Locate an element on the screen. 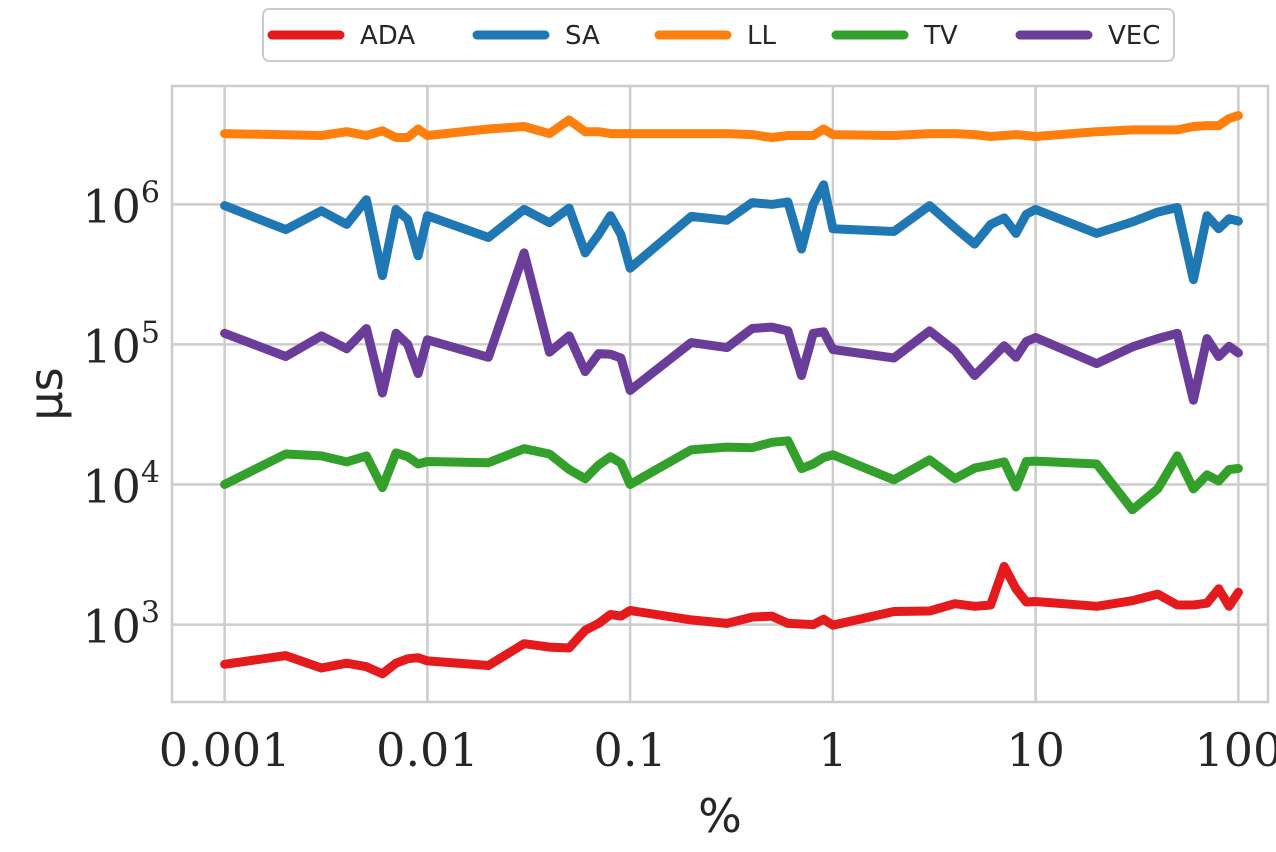 This screenshot has width=1276, height=852. series-line-vec is located at coordinates (731, 326).